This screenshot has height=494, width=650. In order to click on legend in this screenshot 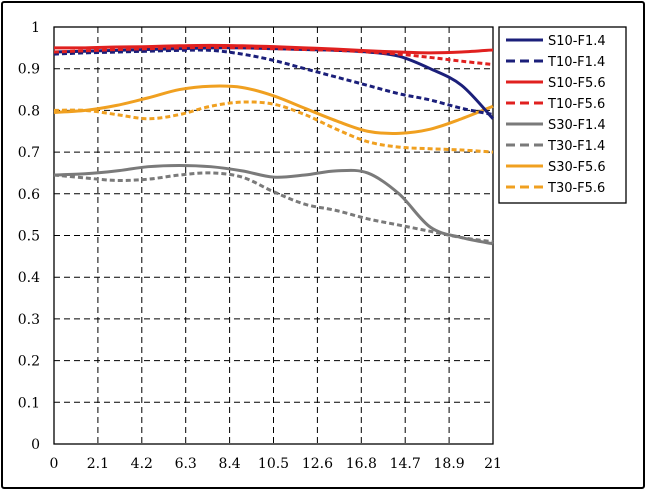, I will do `click(562, 115)`.